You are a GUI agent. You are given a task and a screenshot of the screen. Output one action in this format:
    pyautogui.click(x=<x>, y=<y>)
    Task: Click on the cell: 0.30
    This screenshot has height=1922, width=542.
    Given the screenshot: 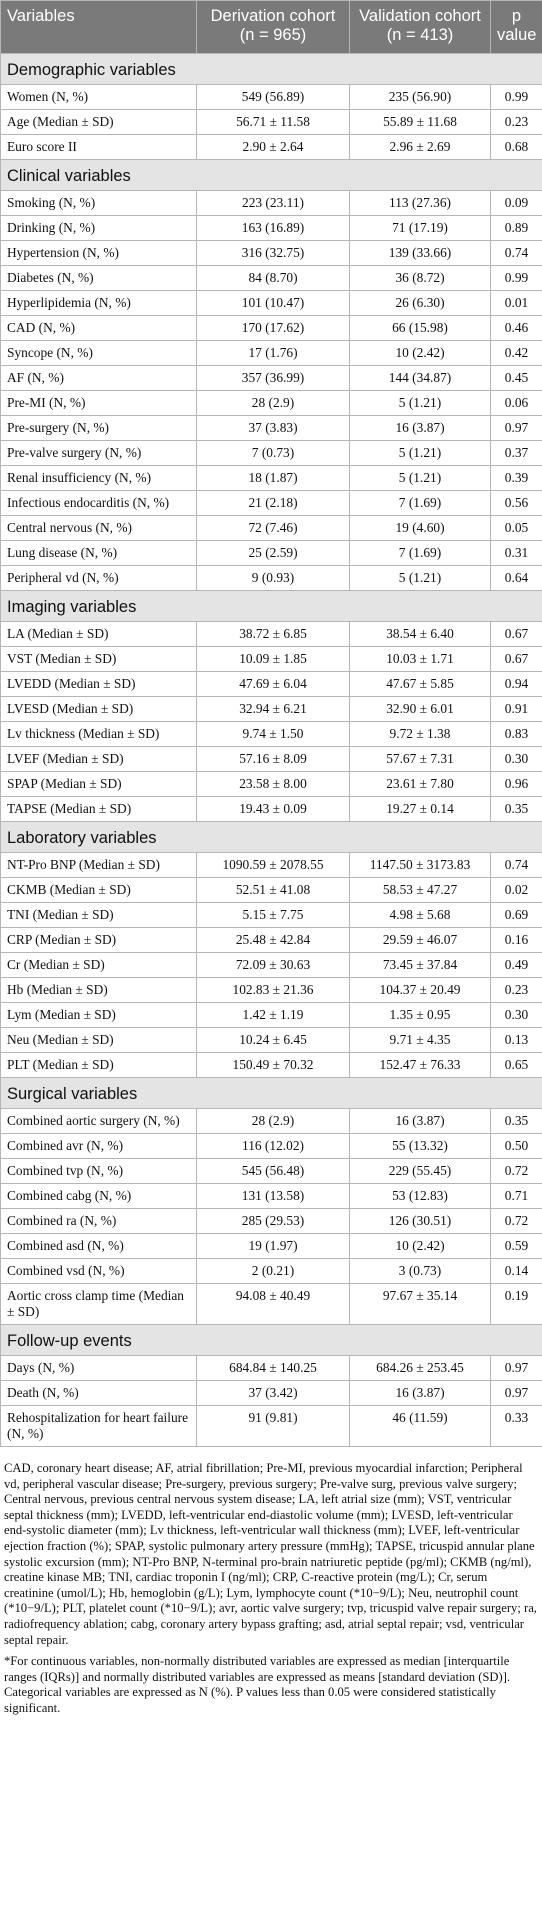 What is the action you would take?
    pyautogui.click(x=516, y=1015)
    